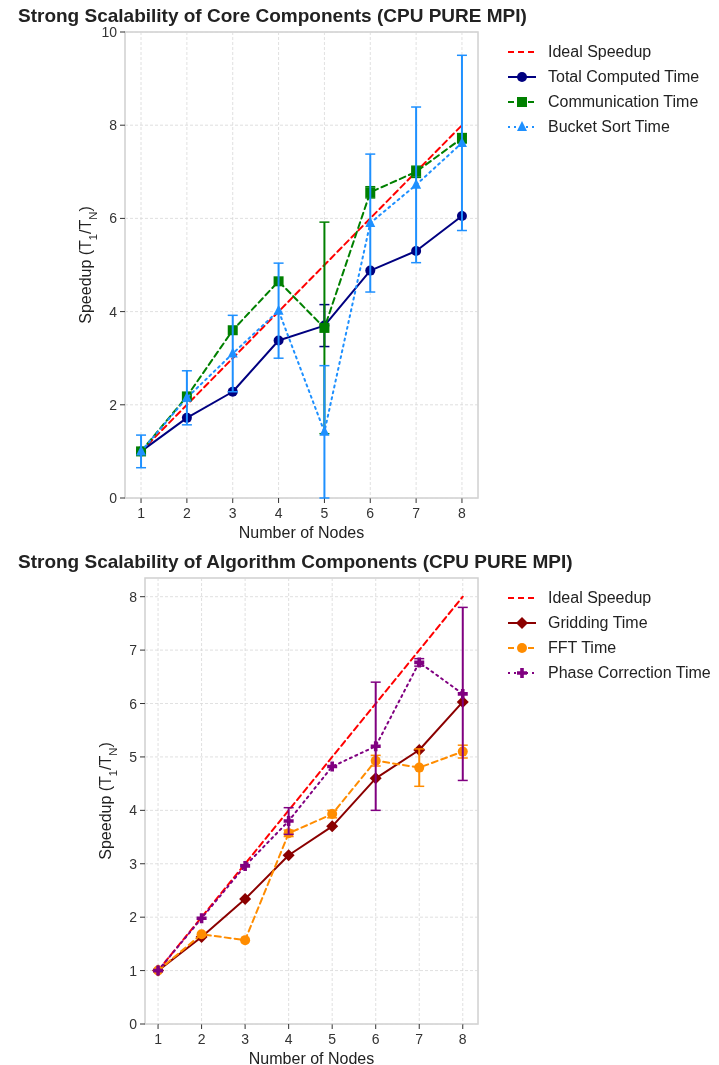 The height and width of the screenshot is (1065, 719). Describe the element at coordinates (272, 15) in the screenshot. I see `chart-title: Strong Scalability of Core Components (CPU PURE MPI)` at that location.